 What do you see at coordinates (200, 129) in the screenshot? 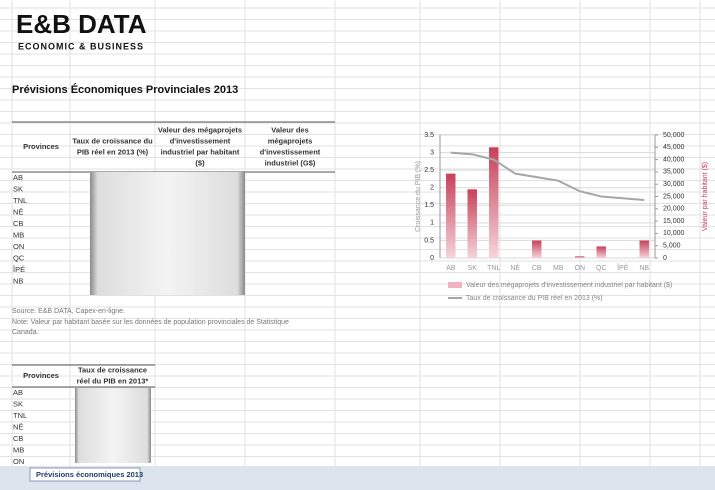
I see `header-cell: Valeur des mégaprojets` at bounding box center [200, 129].